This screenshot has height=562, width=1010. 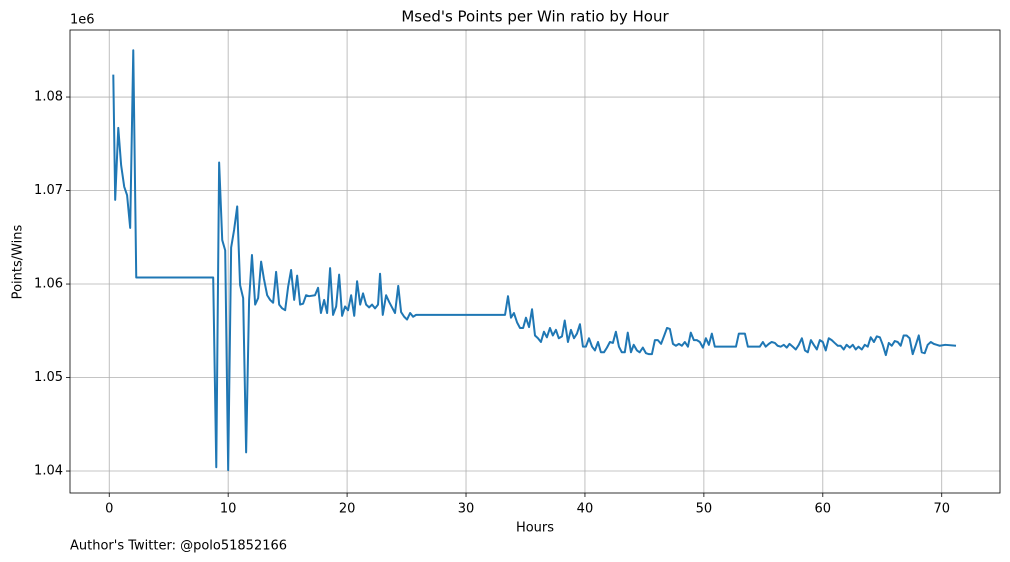 I want to click on y-tick-label: 1.05, so click(x=48, y=377).